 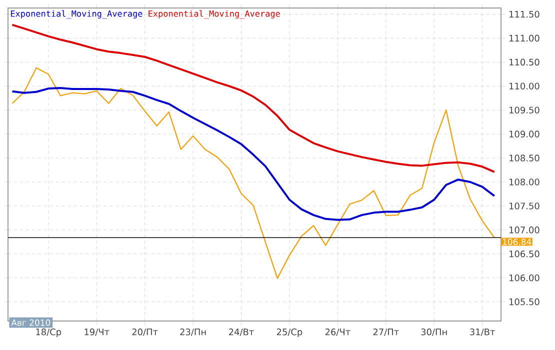 What do you see at coordinates (241, 332) in the screenshot?
I see `x-tick-label: 24/Вт` at bounding box center [241, 332].